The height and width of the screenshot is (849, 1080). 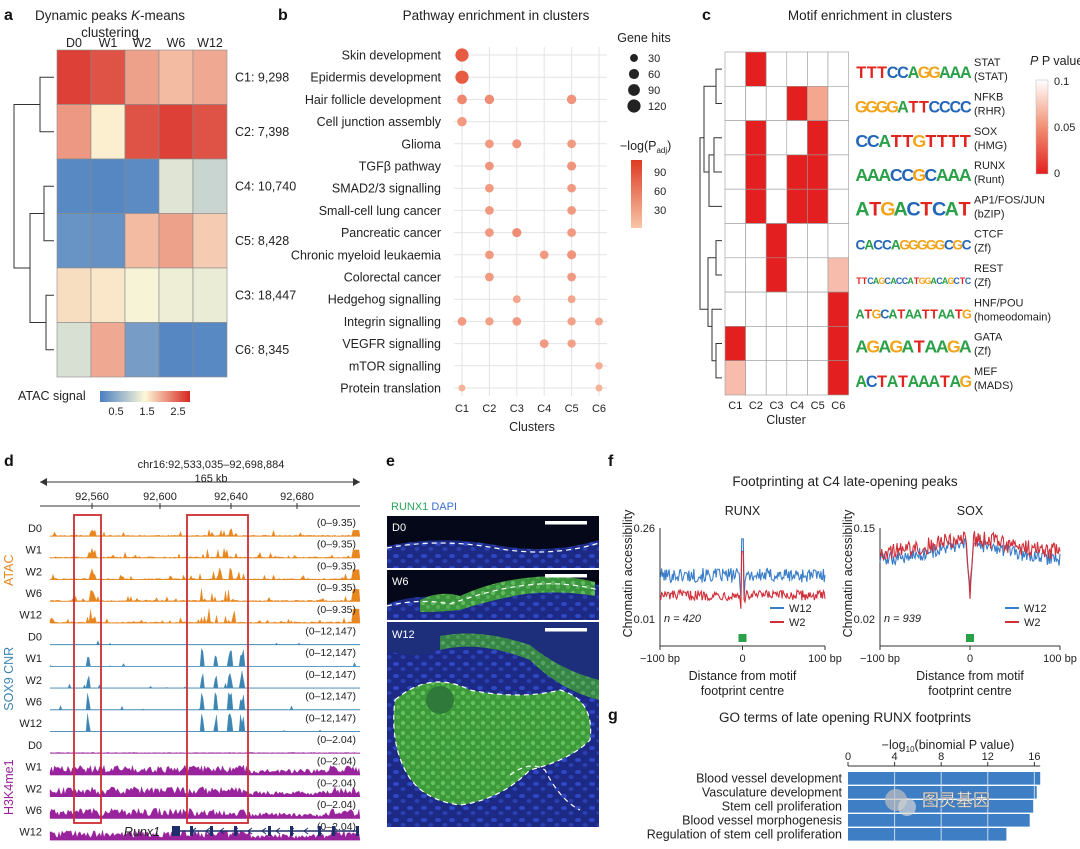 What do you see at coordinates (762, 821) in the screenshot?
I see `panel-g-label-3: Blood vessel morphogenesis` at bounding box center [762, 821].